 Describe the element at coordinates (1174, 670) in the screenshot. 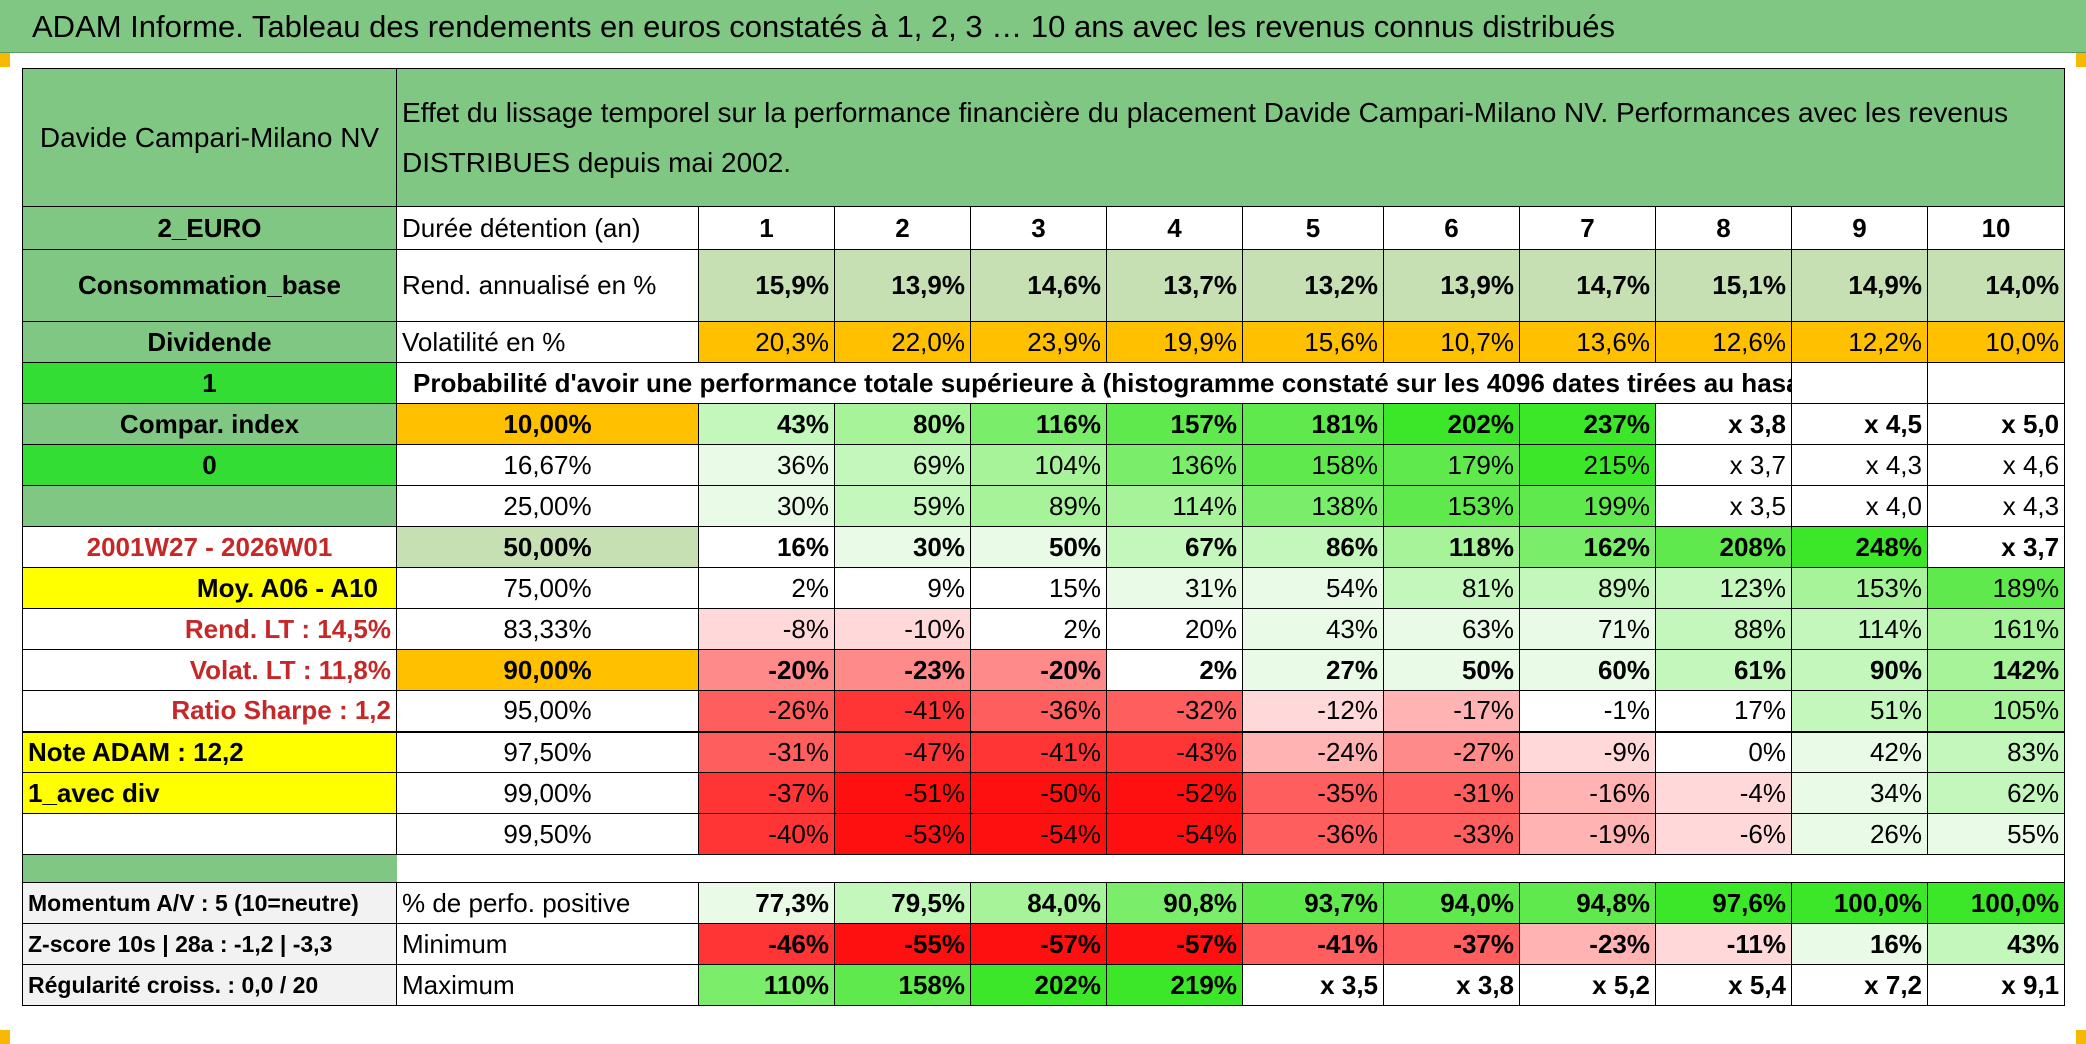

I see `quantile-cell: 2%` at that location.